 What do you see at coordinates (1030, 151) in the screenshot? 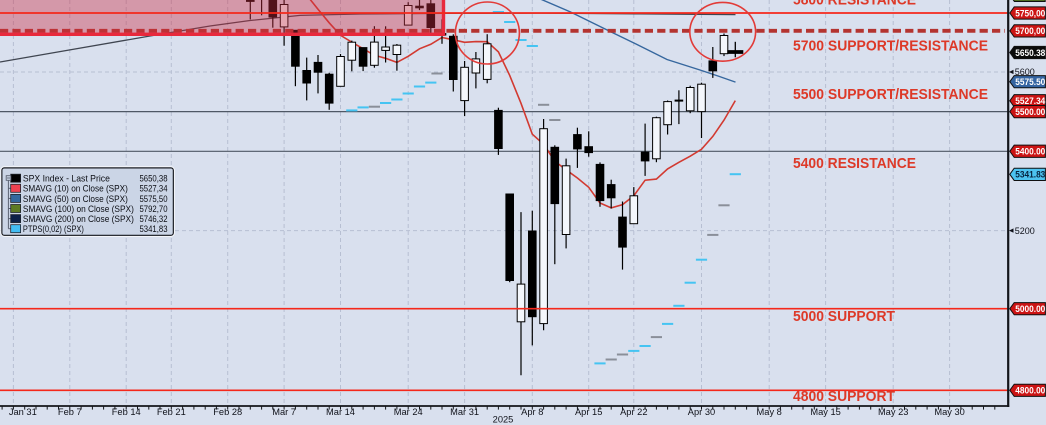
I see `svg-text: 5400.00` at bounding box center [1030, 151].